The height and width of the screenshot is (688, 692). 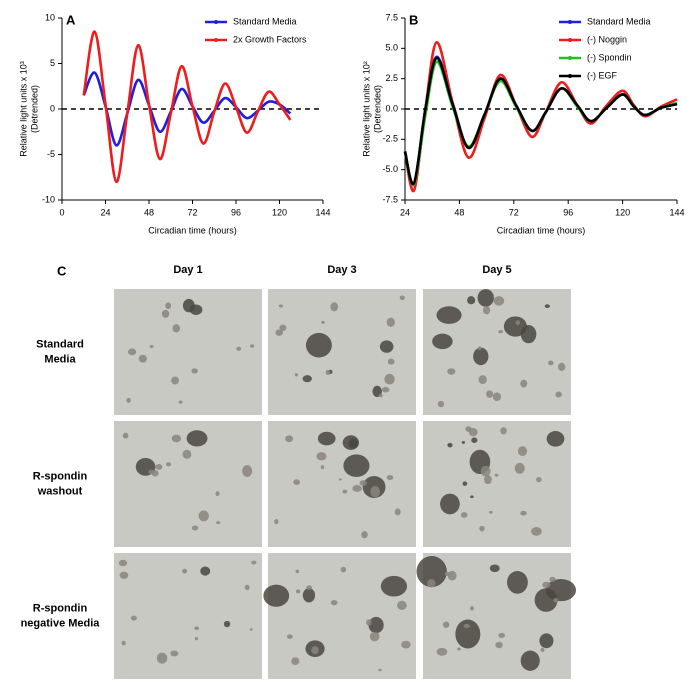 What do you see at coordinates (390, 169) in the screenshot?
I see `y-tick-label: -5.0` at bounding box center [390, 169].